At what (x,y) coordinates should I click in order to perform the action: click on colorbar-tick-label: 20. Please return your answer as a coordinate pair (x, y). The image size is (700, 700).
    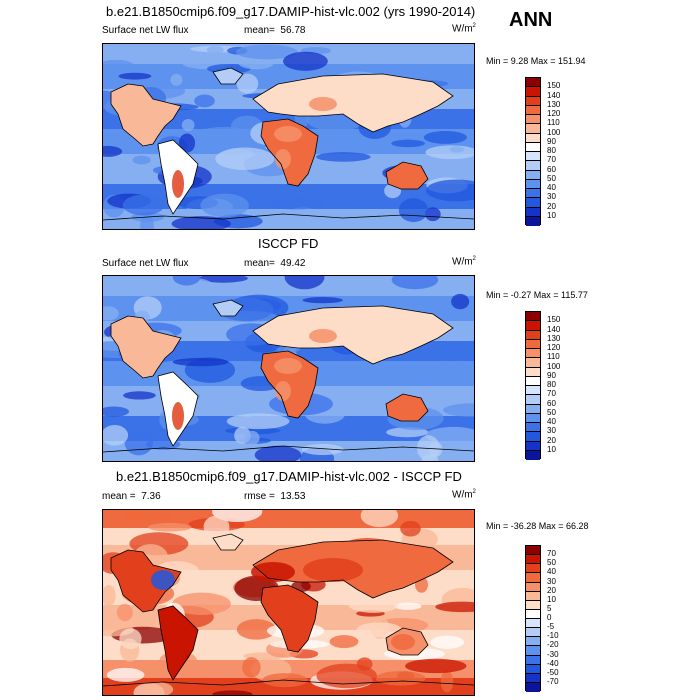
    Looking at the image, I should click on (551, 206).